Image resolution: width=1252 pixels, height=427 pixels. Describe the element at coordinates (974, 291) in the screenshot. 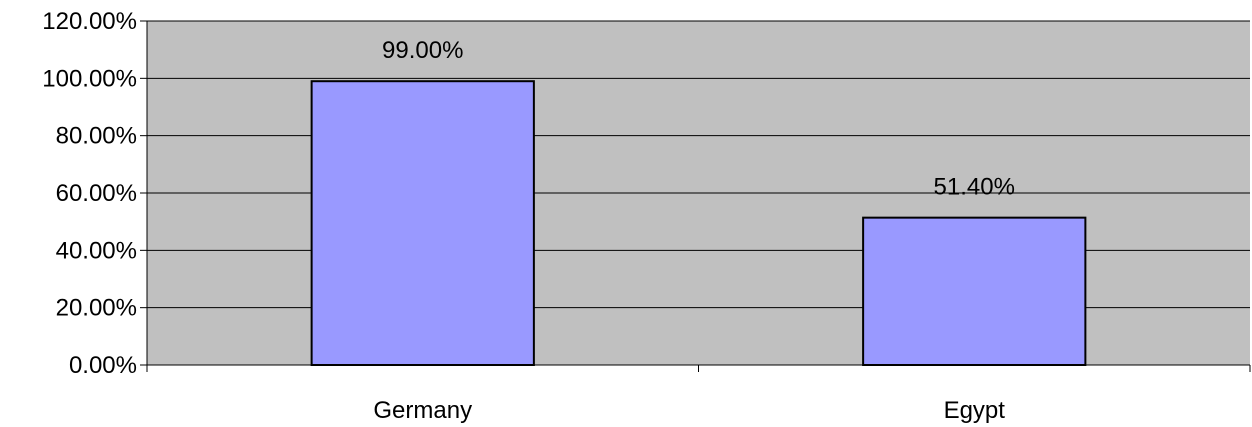

I see `bar-egypt` at that location.